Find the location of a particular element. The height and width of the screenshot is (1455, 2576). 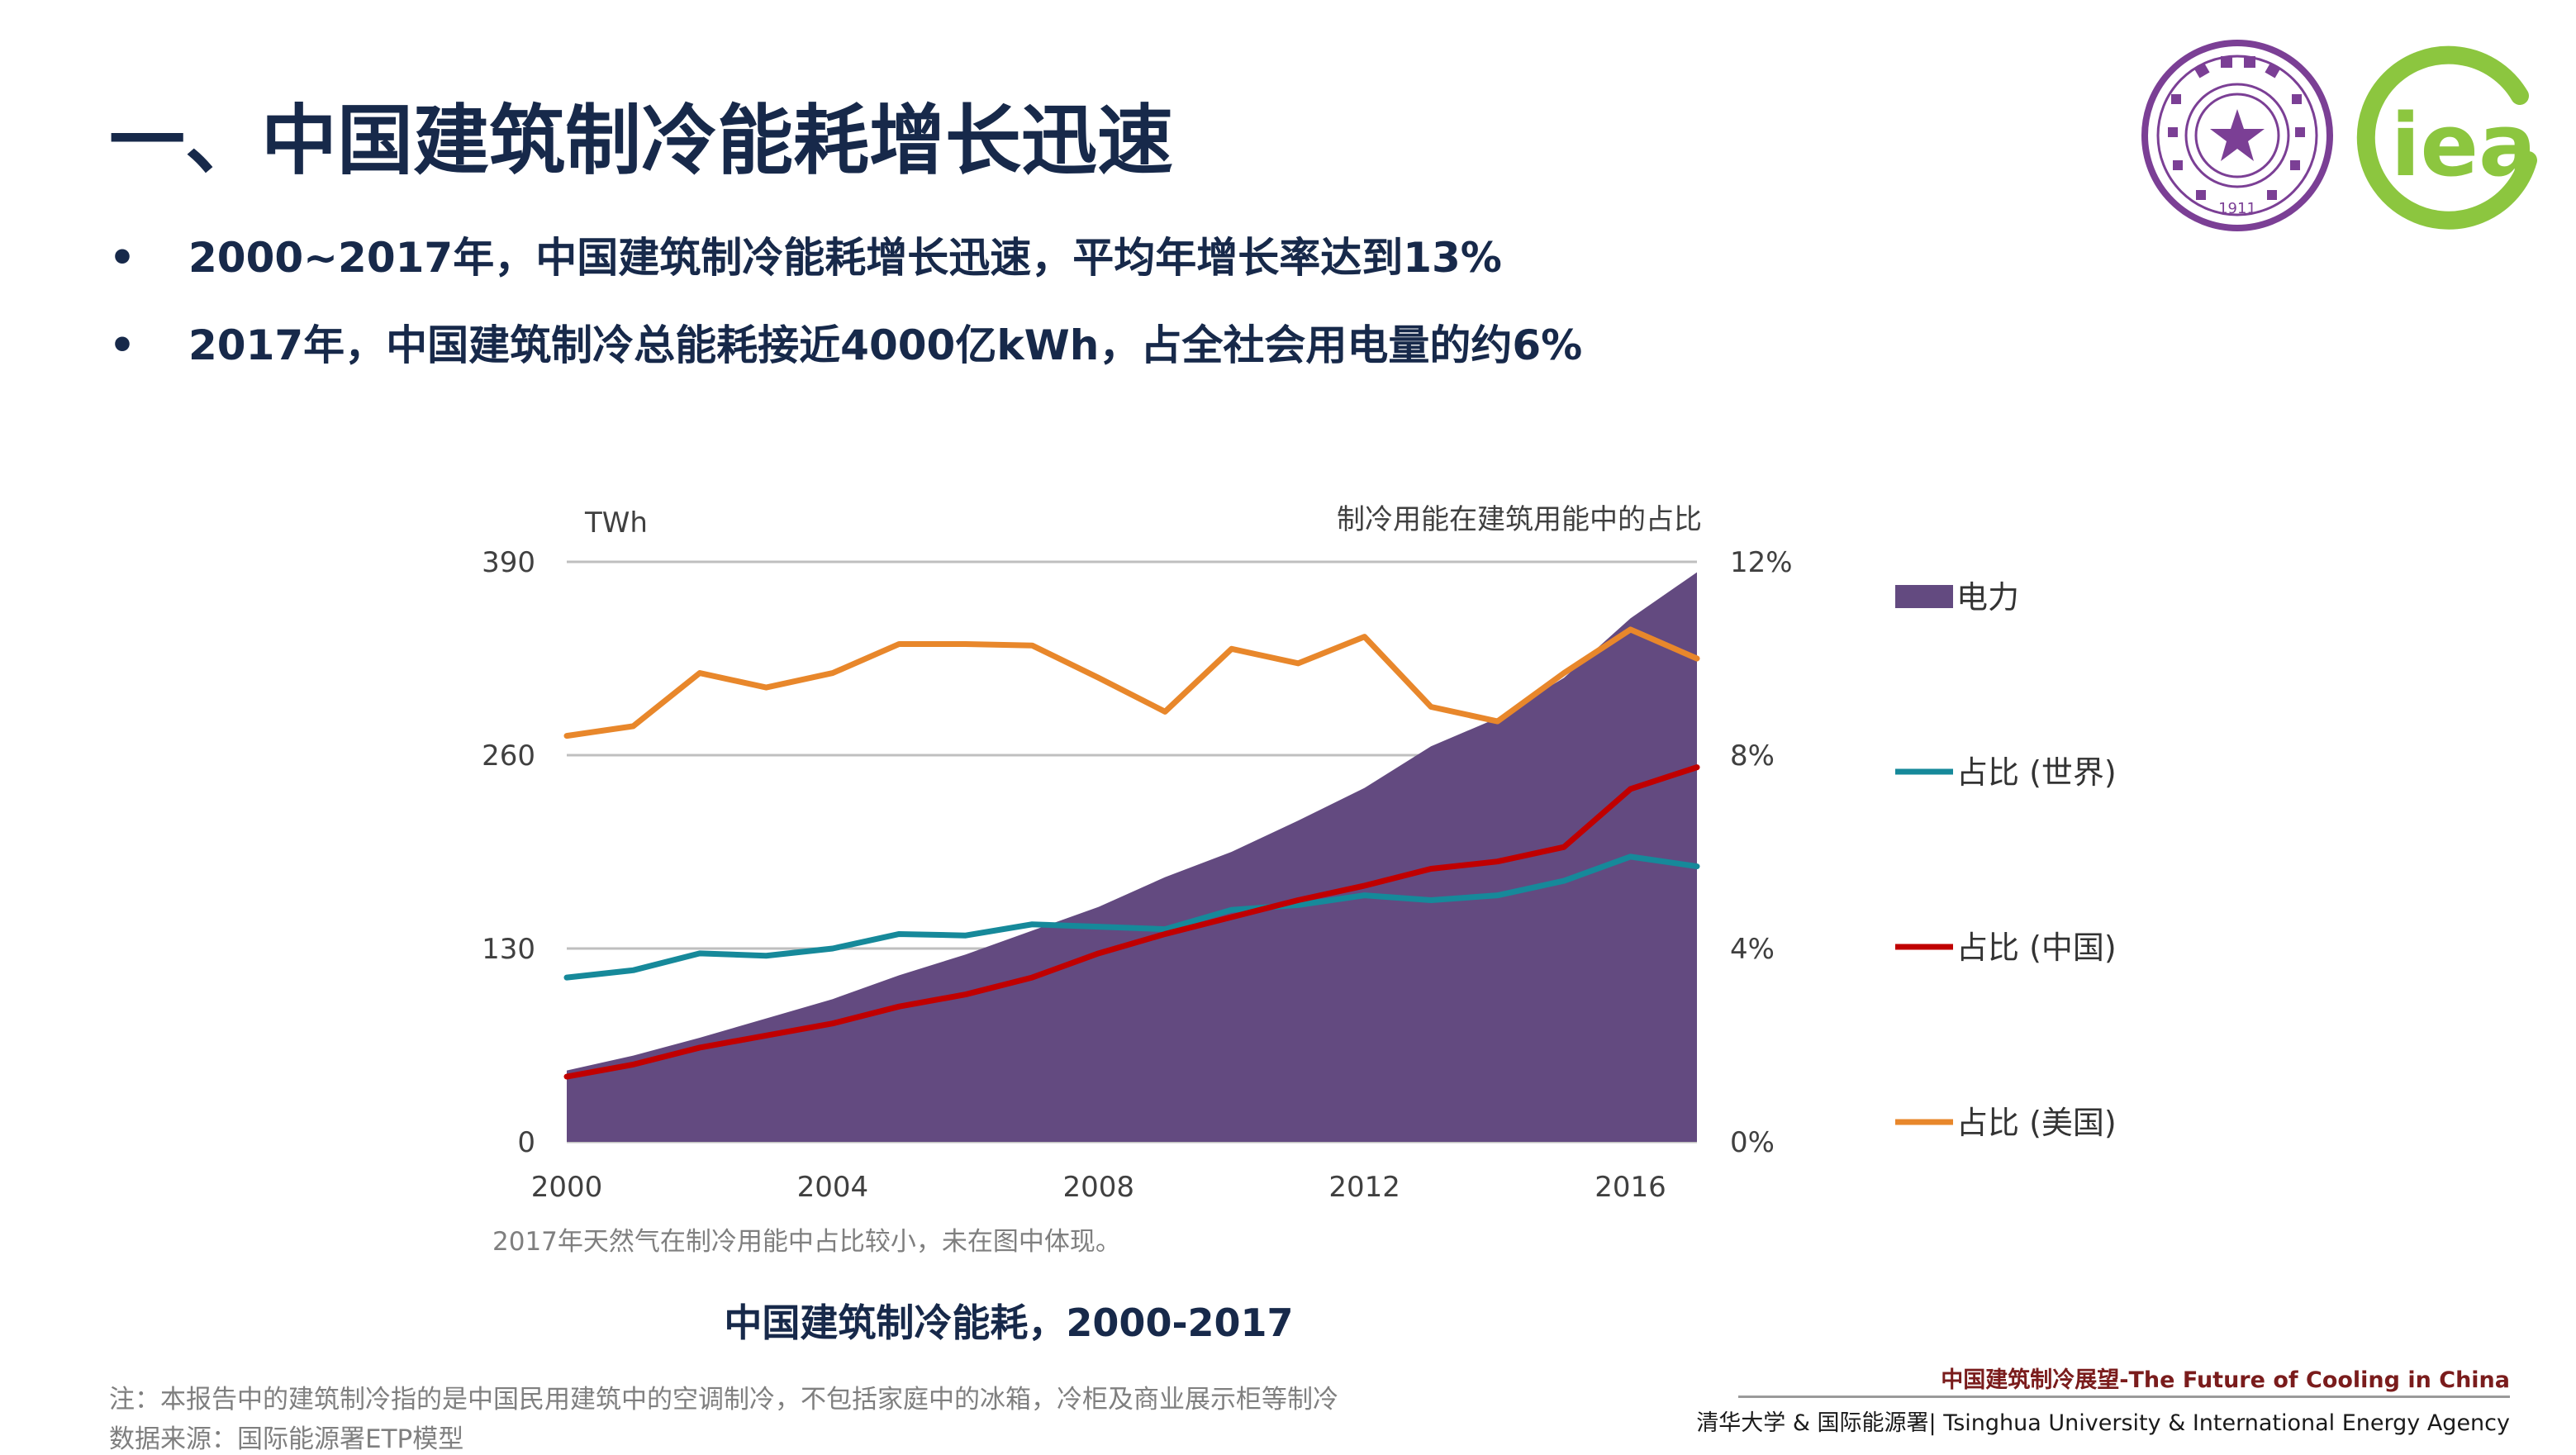

tsinghua-seal-icon: 1911 is located at coordinates (2237, 135).